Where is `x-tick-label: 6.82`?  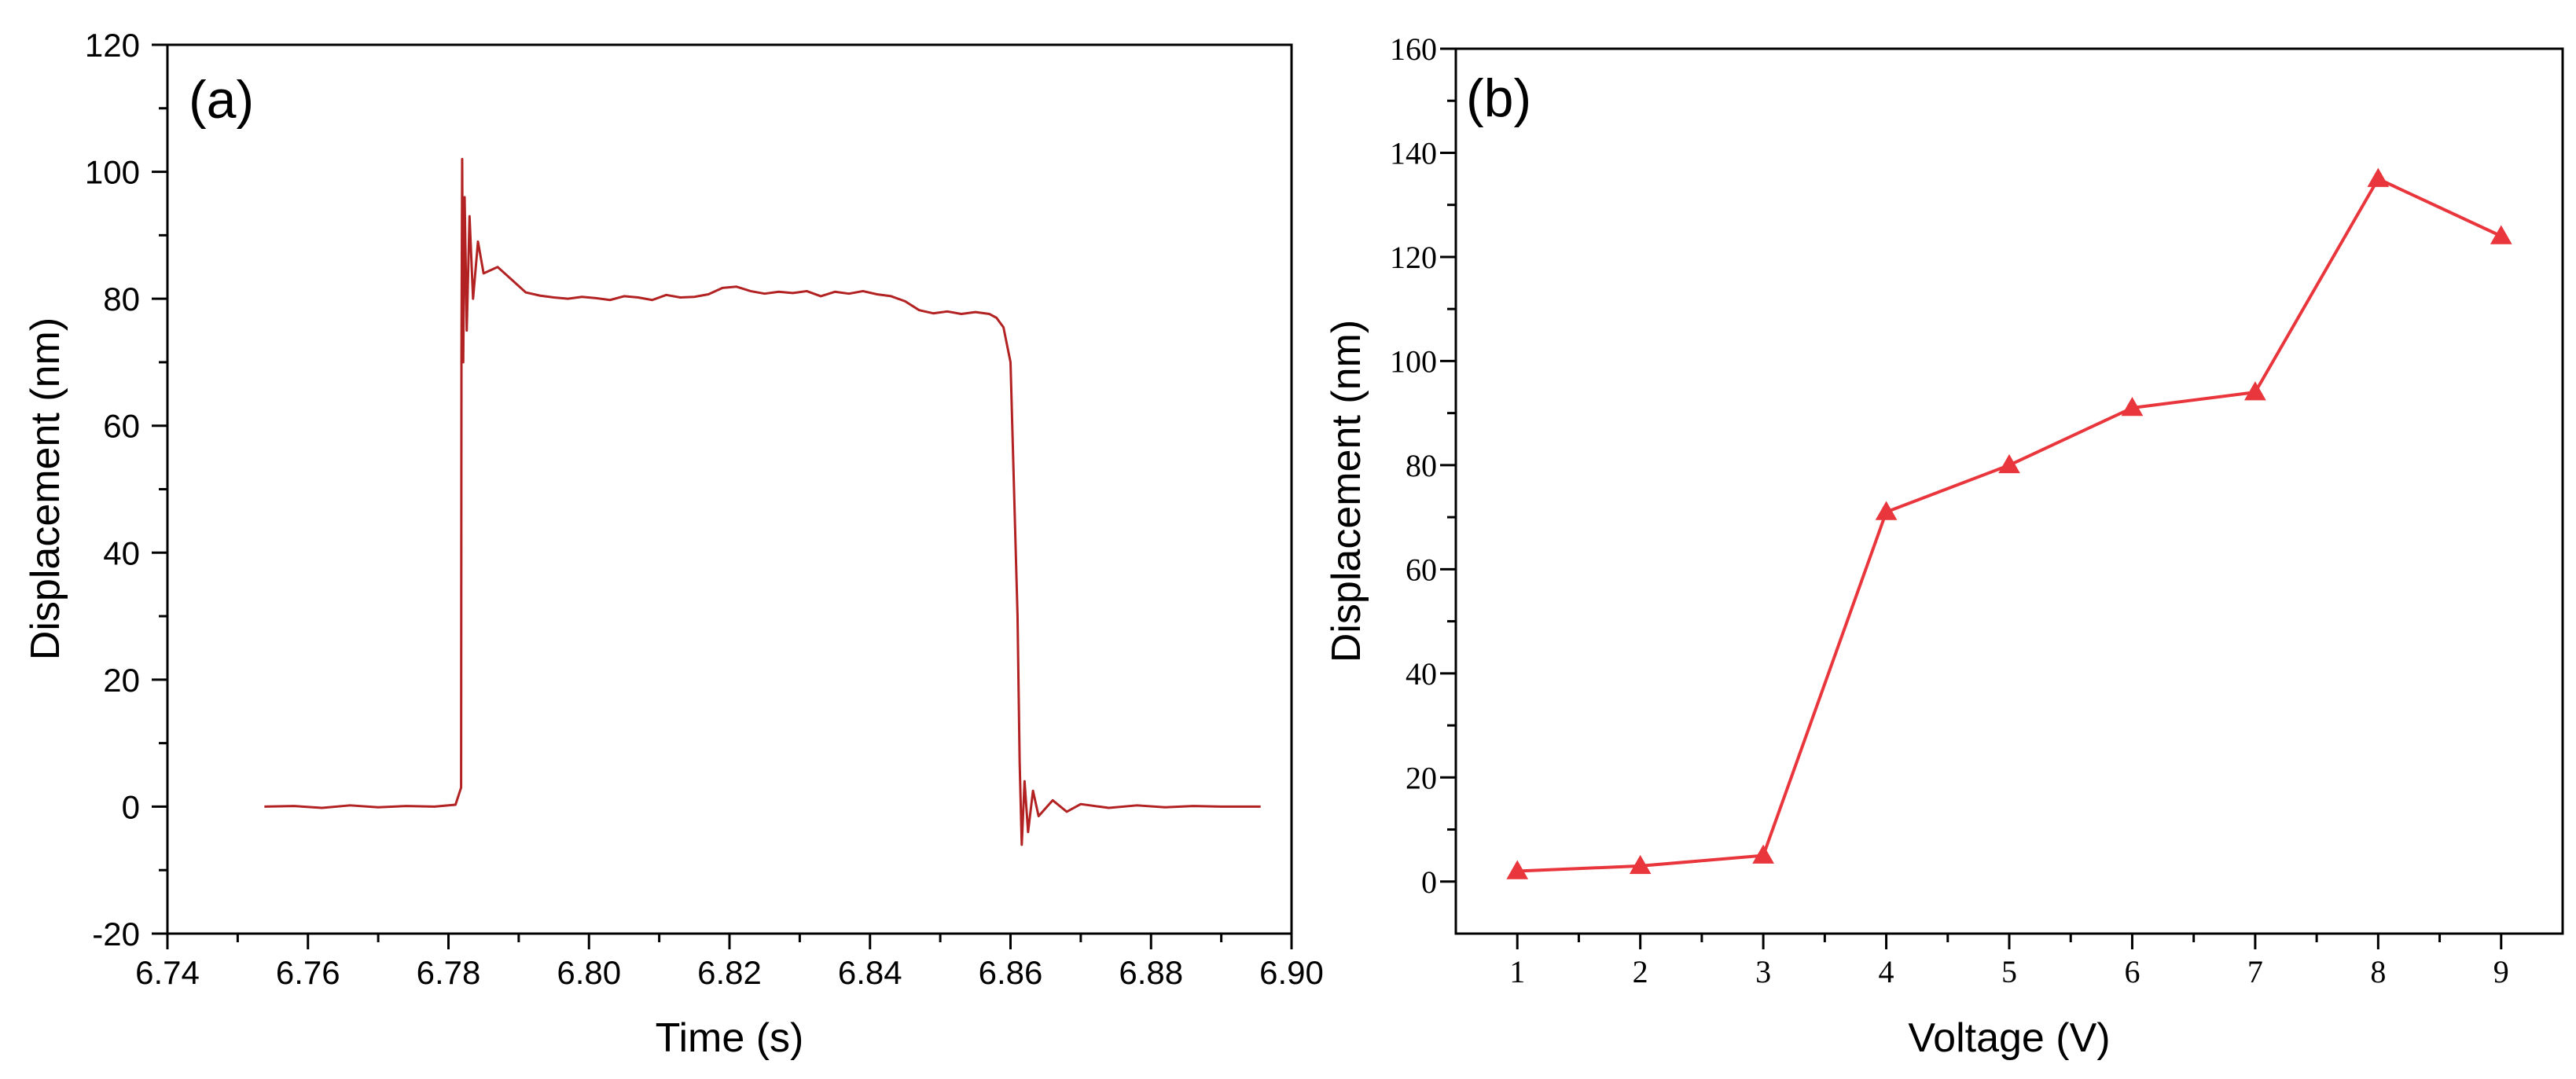 x-tick-label: 6.82 is located at coordinates (729, 973).